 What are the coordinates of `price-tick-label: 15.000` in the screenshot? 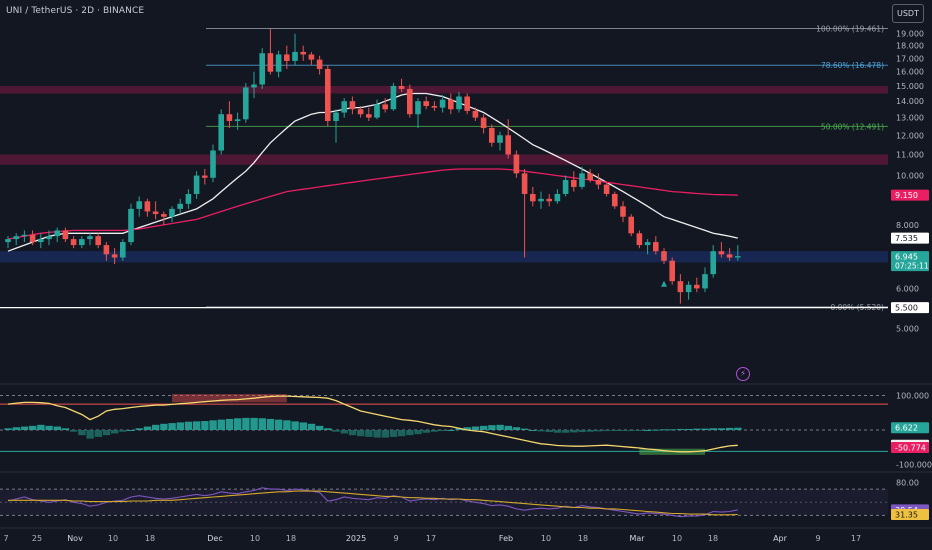 It's located at (910, 86).